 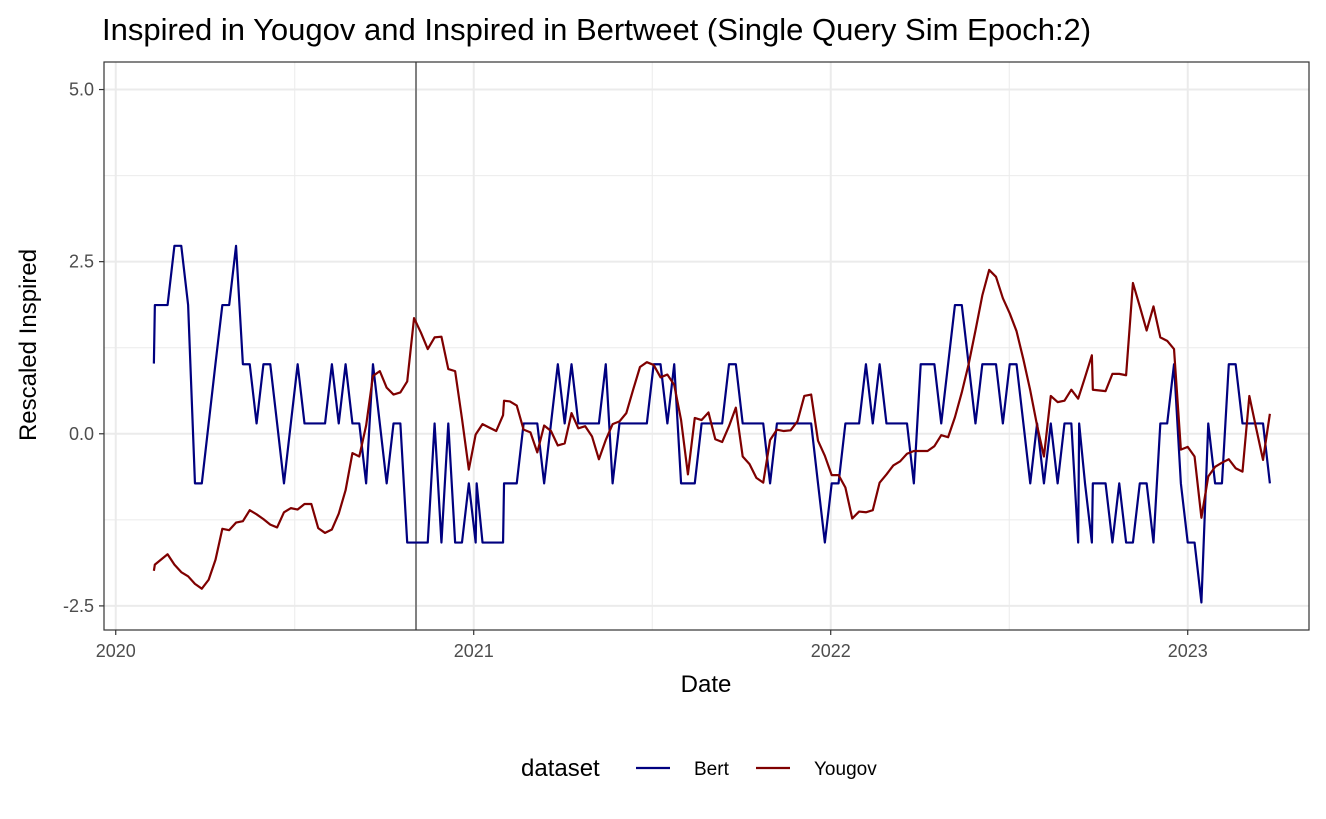 What do you see at coordinates (83, 348) in the screenshot?
I see `y-axis: -2.5 0.0 2.5 5.0` at bounding box center [83, 348].